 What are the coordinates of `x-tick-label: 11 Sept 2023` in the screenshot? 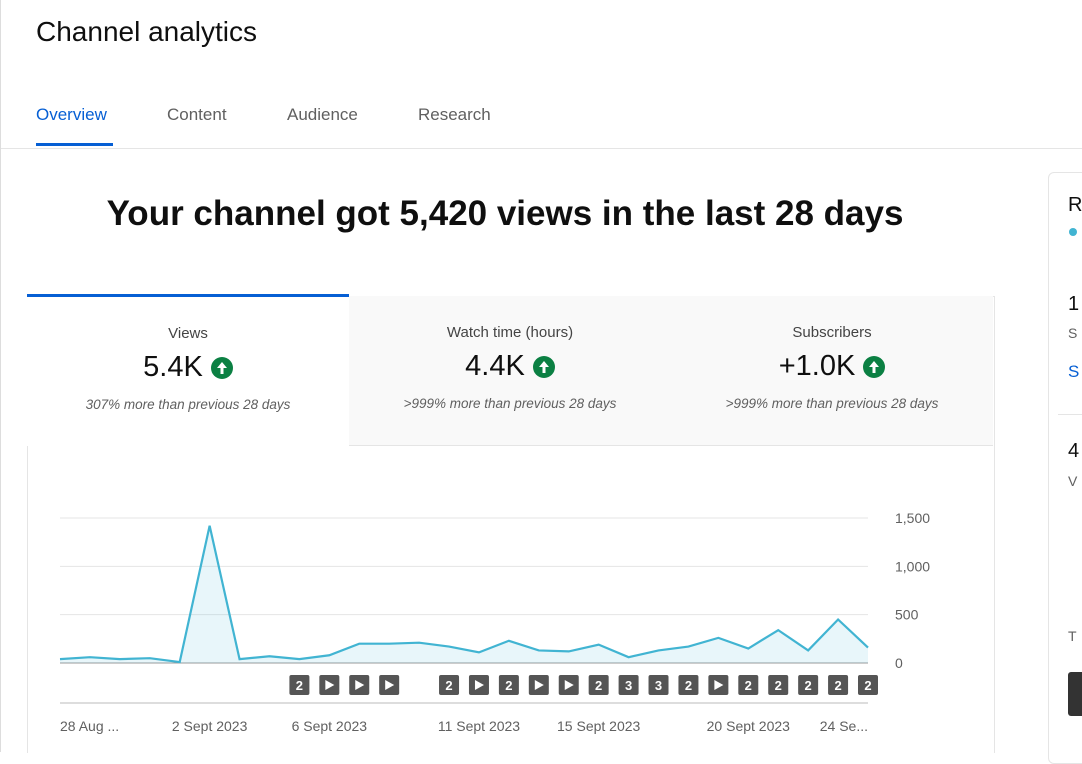 It's located at (479, 726).